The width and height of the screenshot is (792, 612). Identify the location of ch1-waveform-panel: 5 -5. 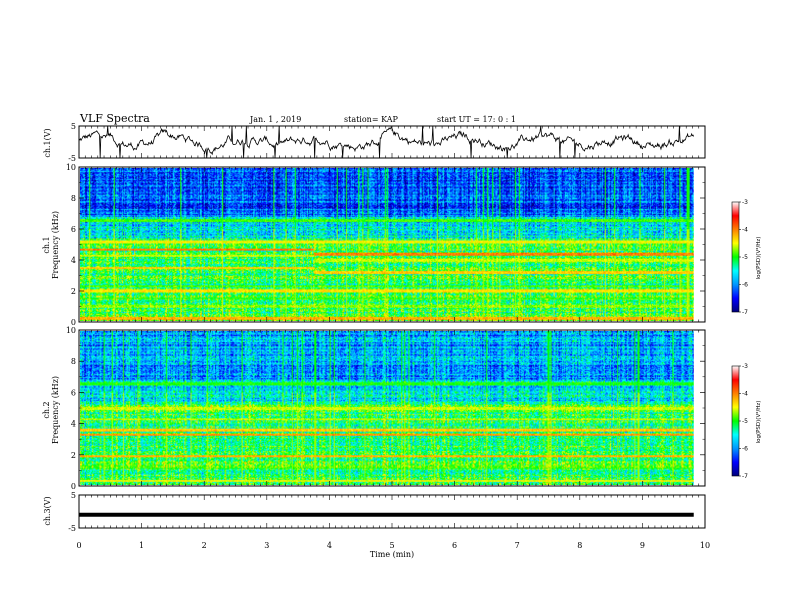
(387, 142).